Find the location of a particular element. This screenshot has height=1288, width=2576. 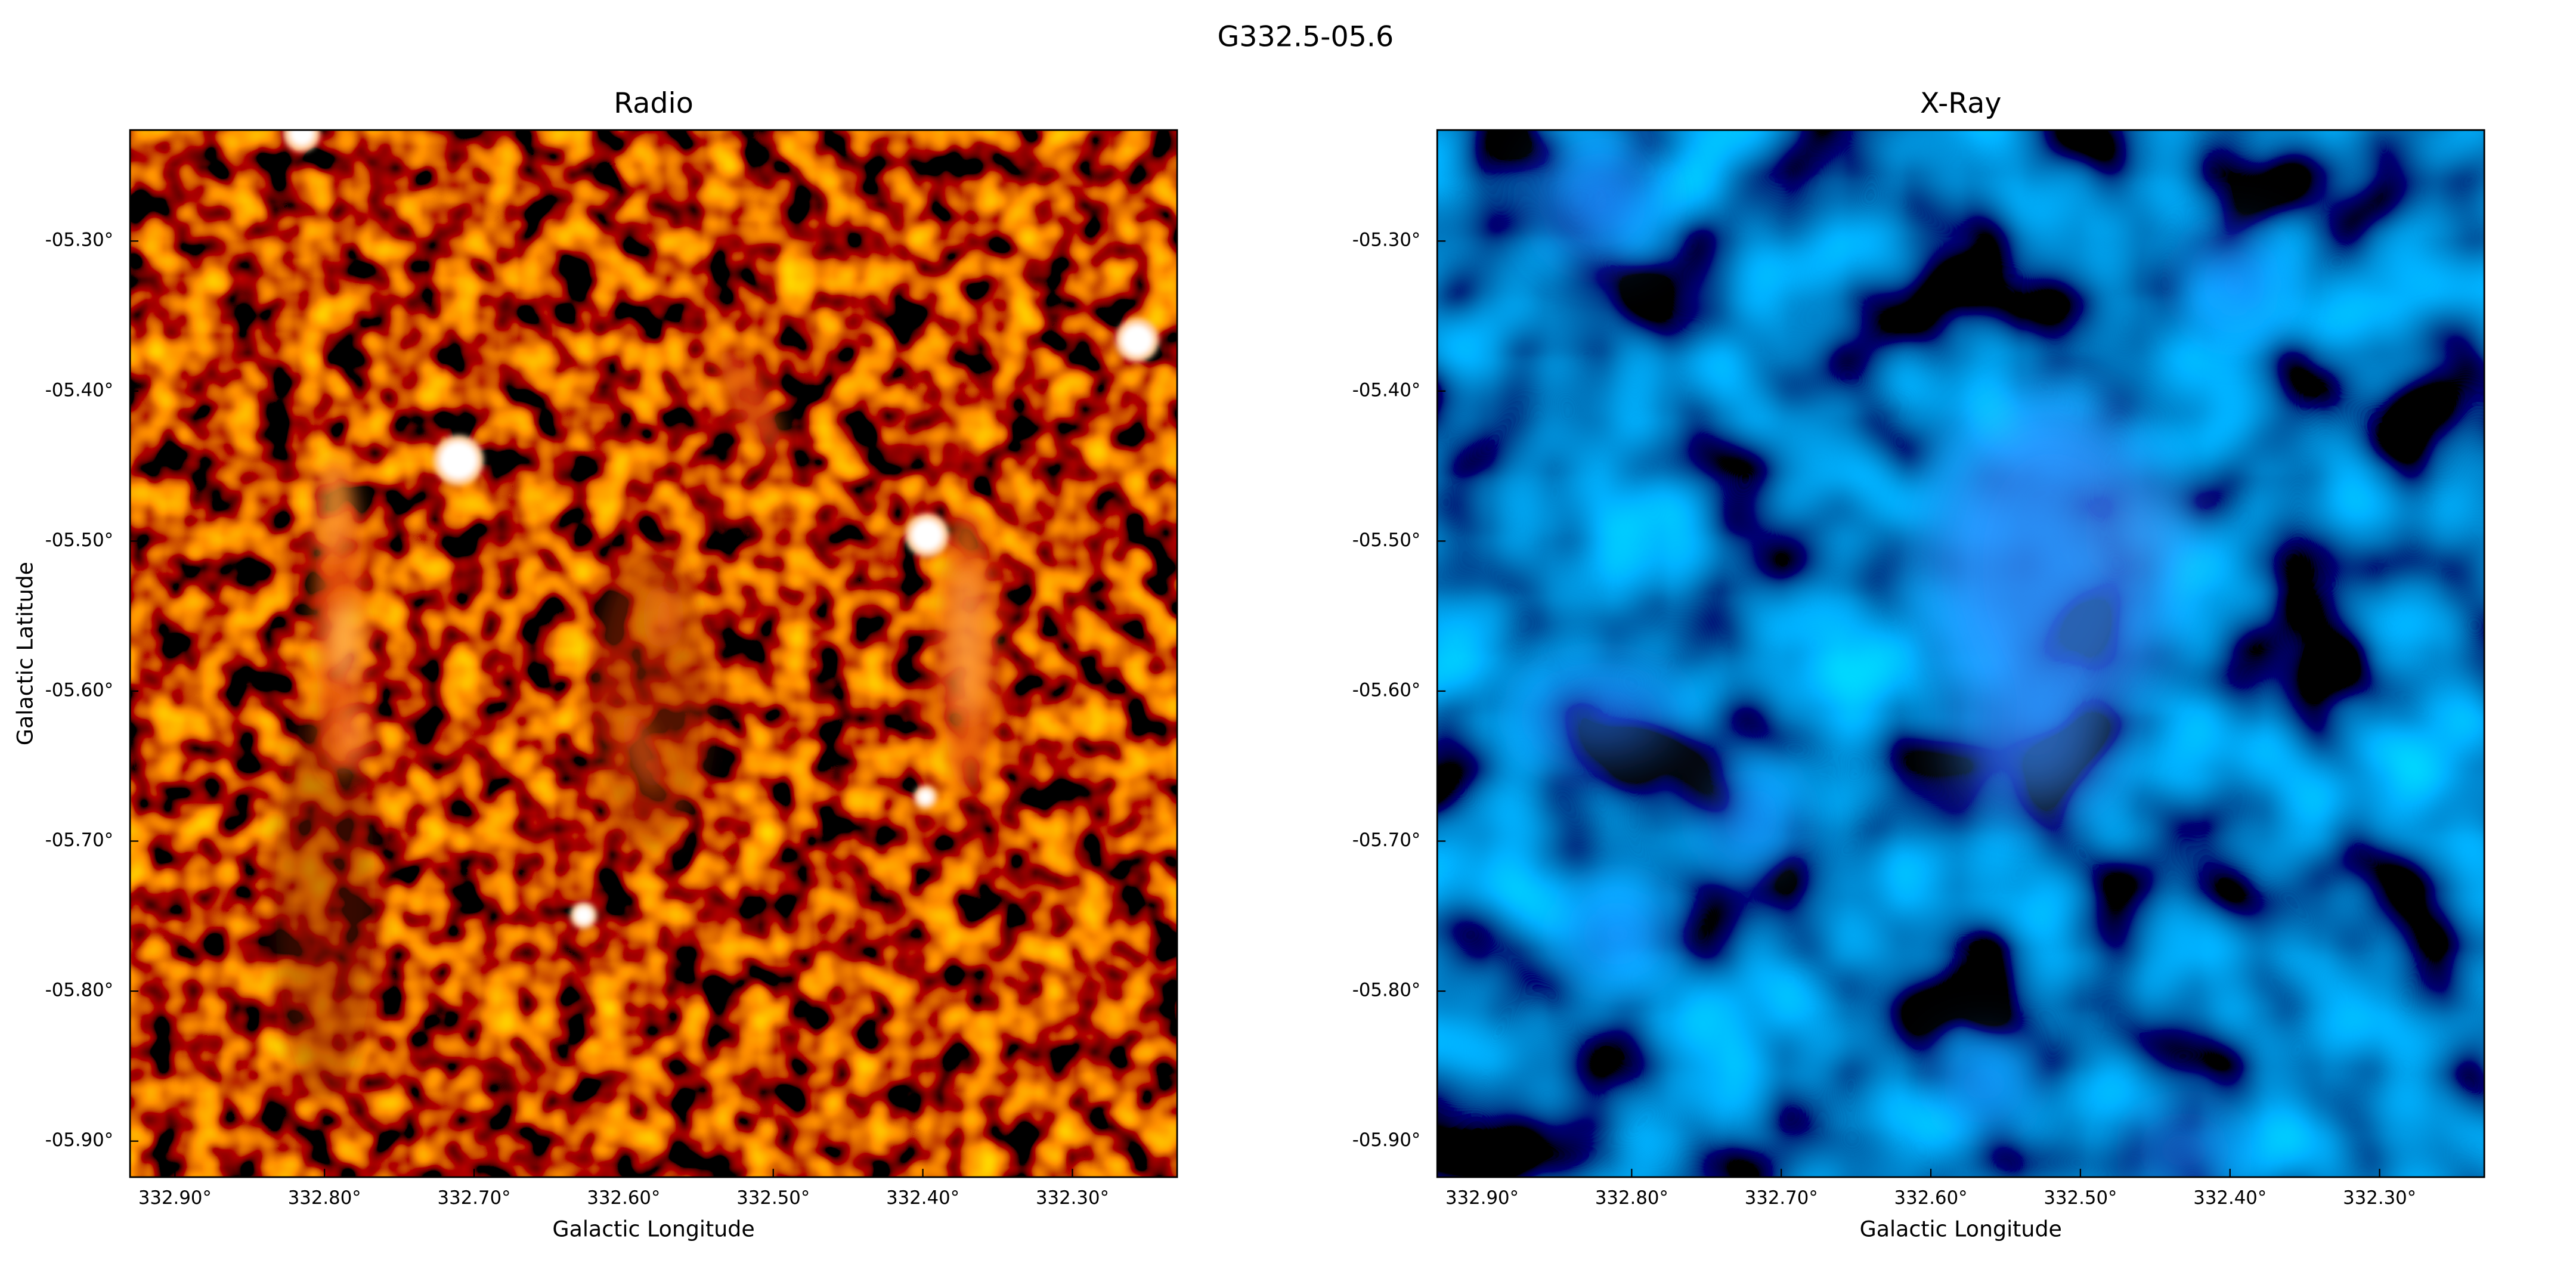

axes-title: Radio is located at coordinates (653, 104).